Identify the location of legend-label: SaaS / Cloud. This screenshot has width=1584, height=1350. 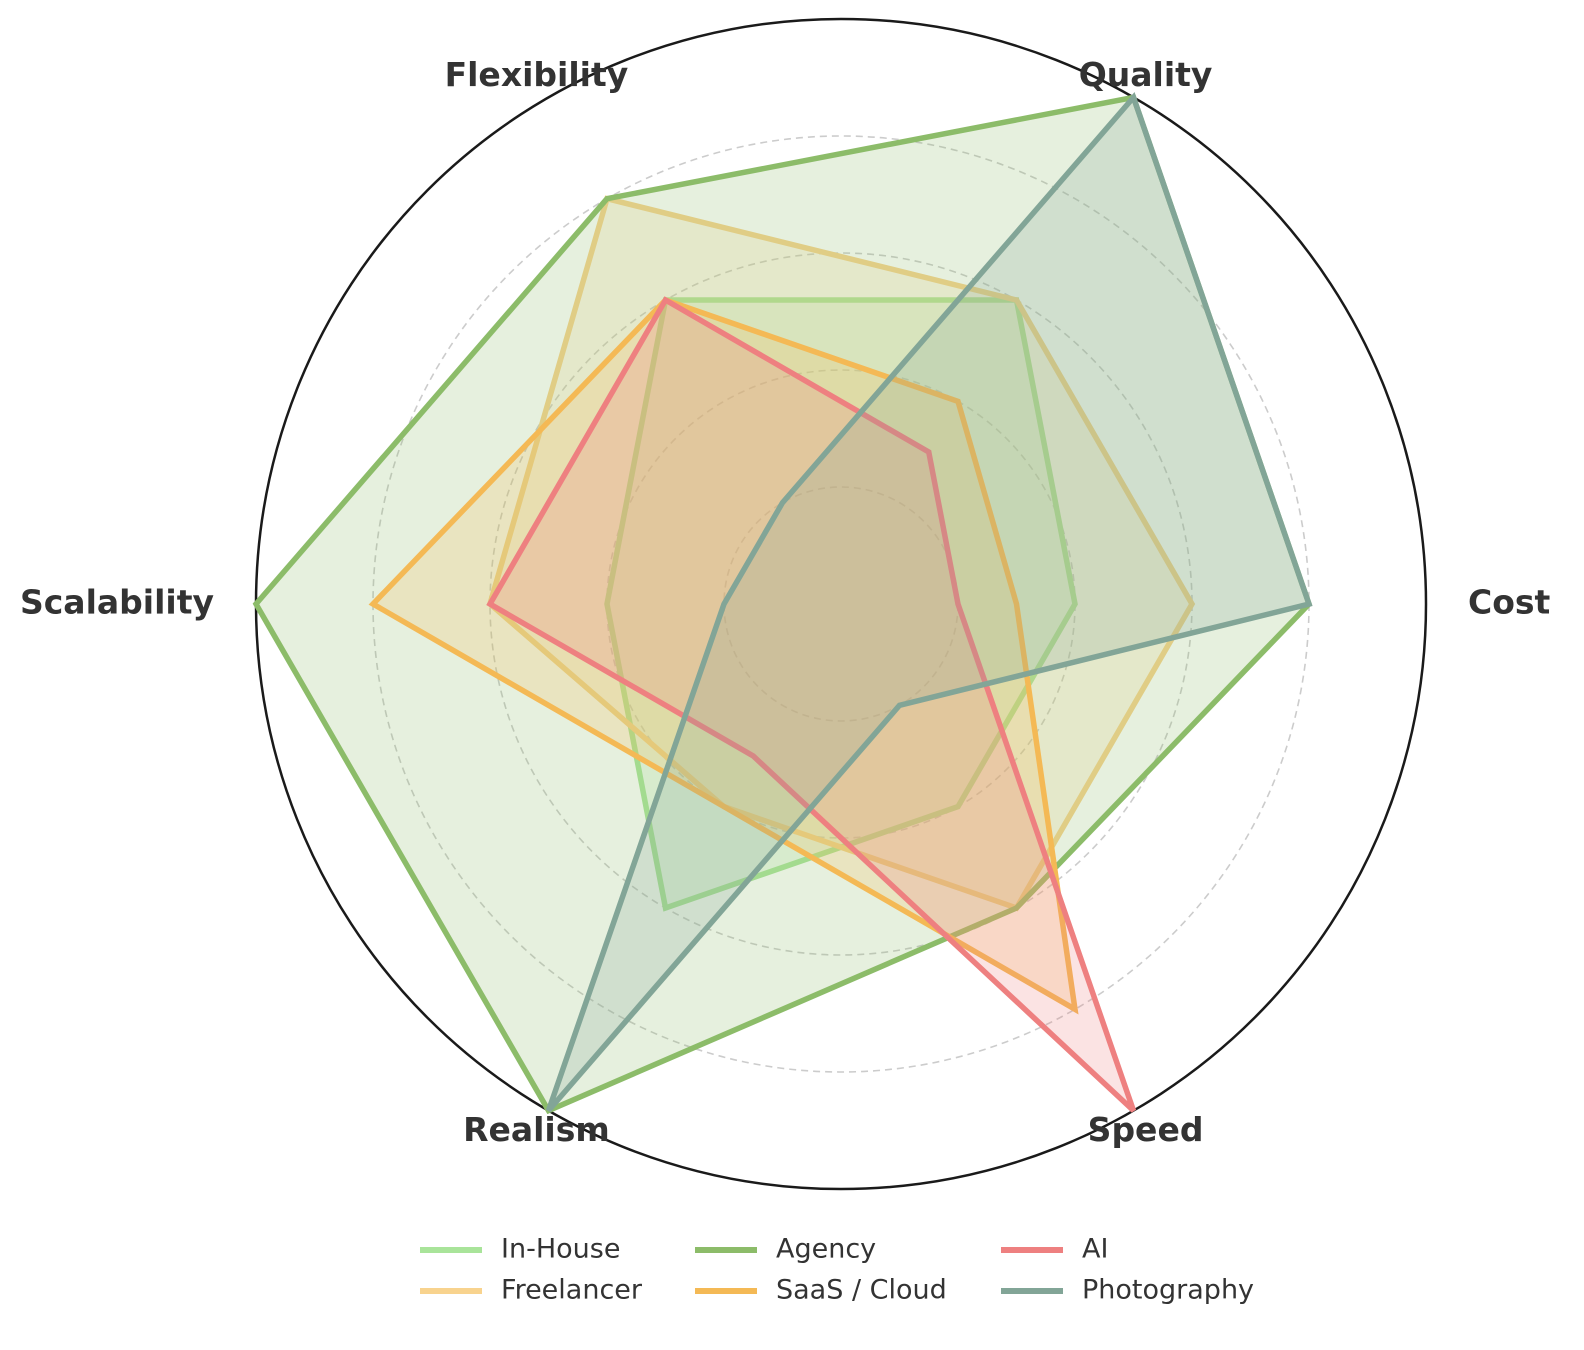
(861, 1290).